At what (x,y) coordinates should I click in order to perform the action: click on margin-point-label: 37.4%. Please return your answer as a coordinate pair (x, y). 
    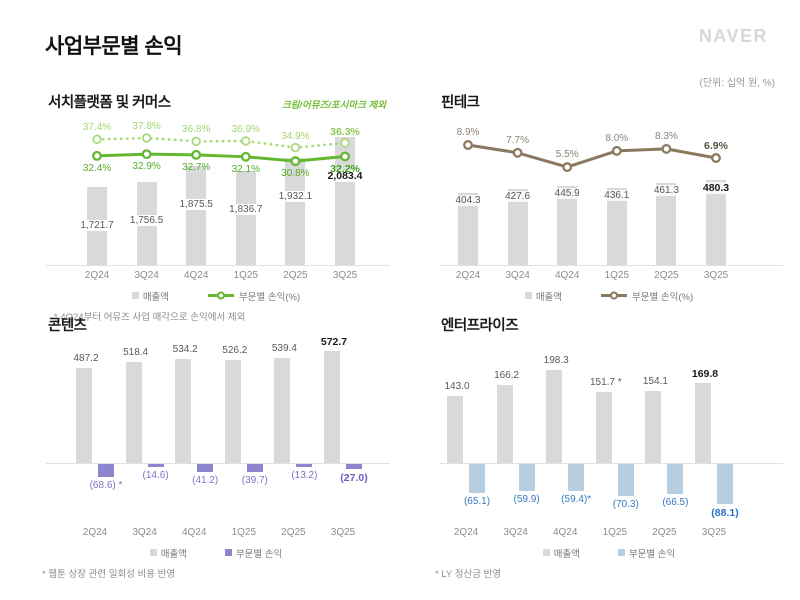
    Looking at the image, I should click on (97, 128).